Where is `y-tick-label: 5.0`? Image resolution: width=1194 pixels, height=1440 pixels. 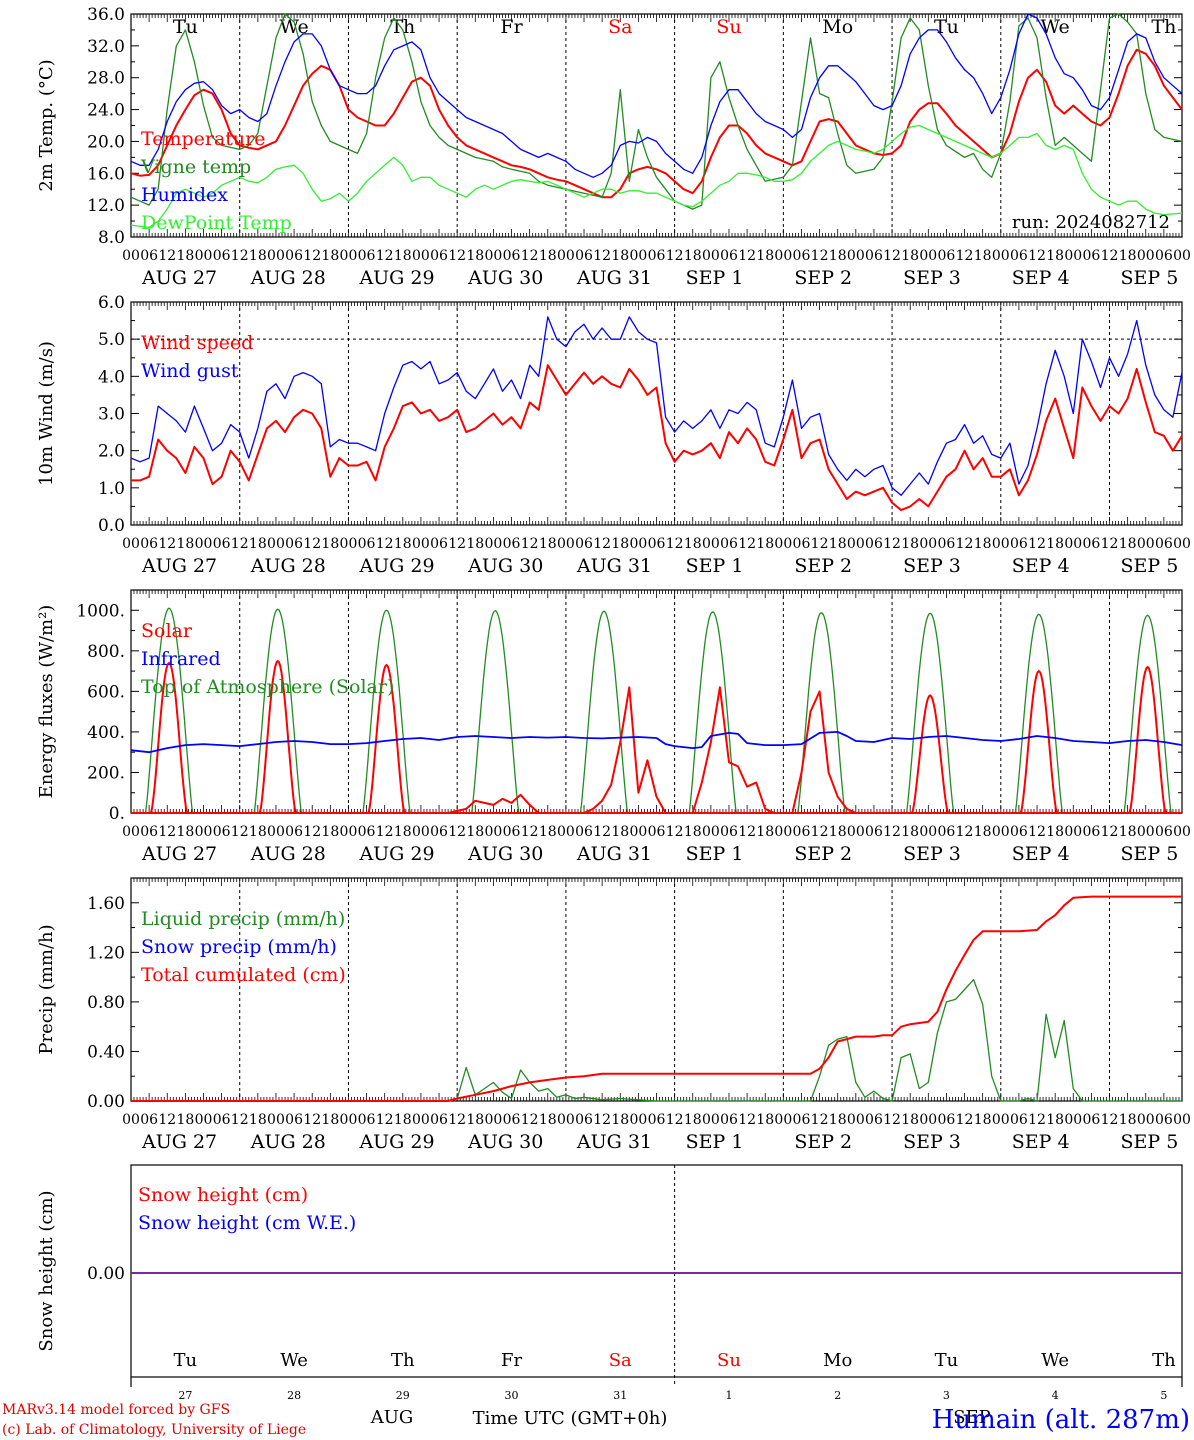 y-tick-label: 5.0 is located at coordinates (111, 340).